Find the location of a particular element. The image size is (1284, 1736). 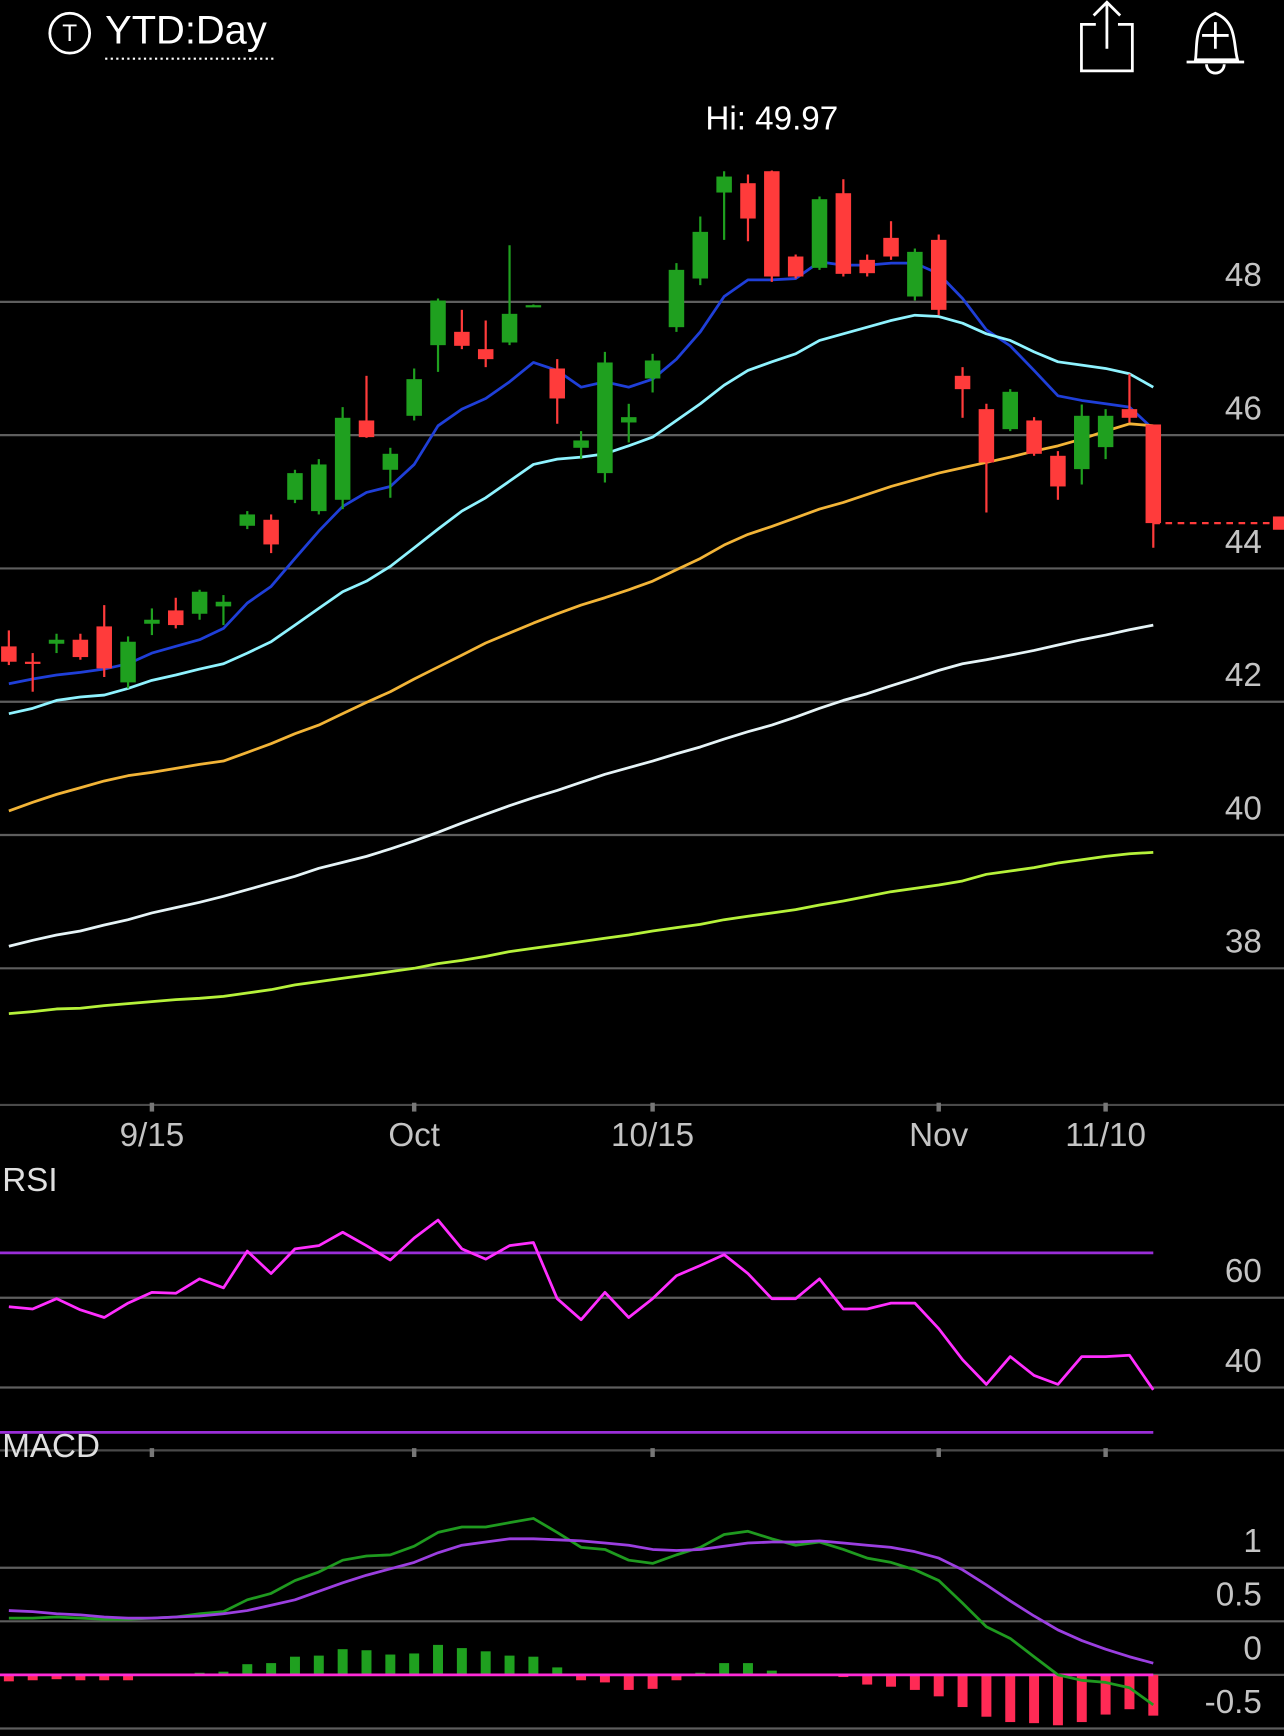

share-arrow is located at coordinates (1107, 24).